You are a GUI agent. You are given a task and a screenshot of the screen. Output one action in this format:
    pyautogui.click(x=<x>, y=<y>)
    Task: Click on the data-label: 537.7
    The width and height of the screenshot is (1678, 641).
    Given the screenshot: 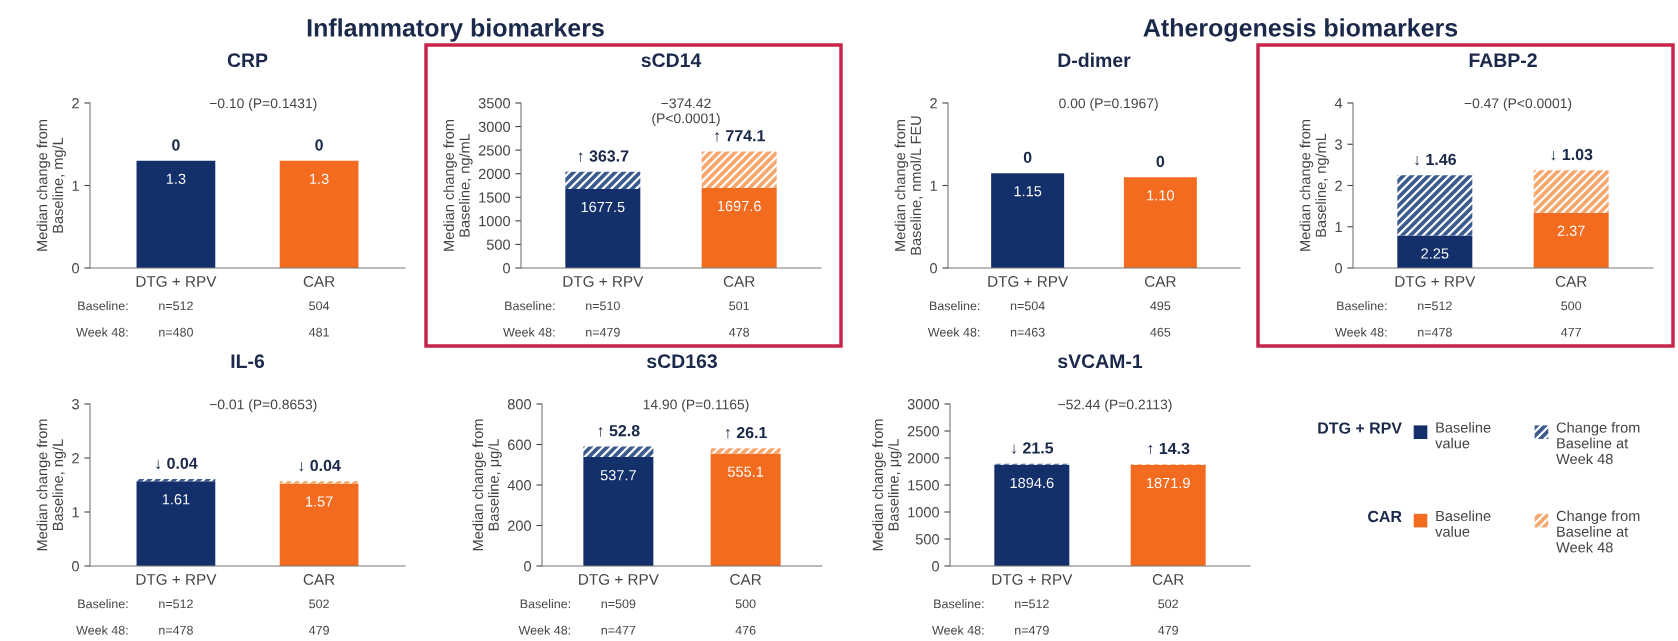 What is the action you would take?
    pyautogui.click(x=618, y=475)
    